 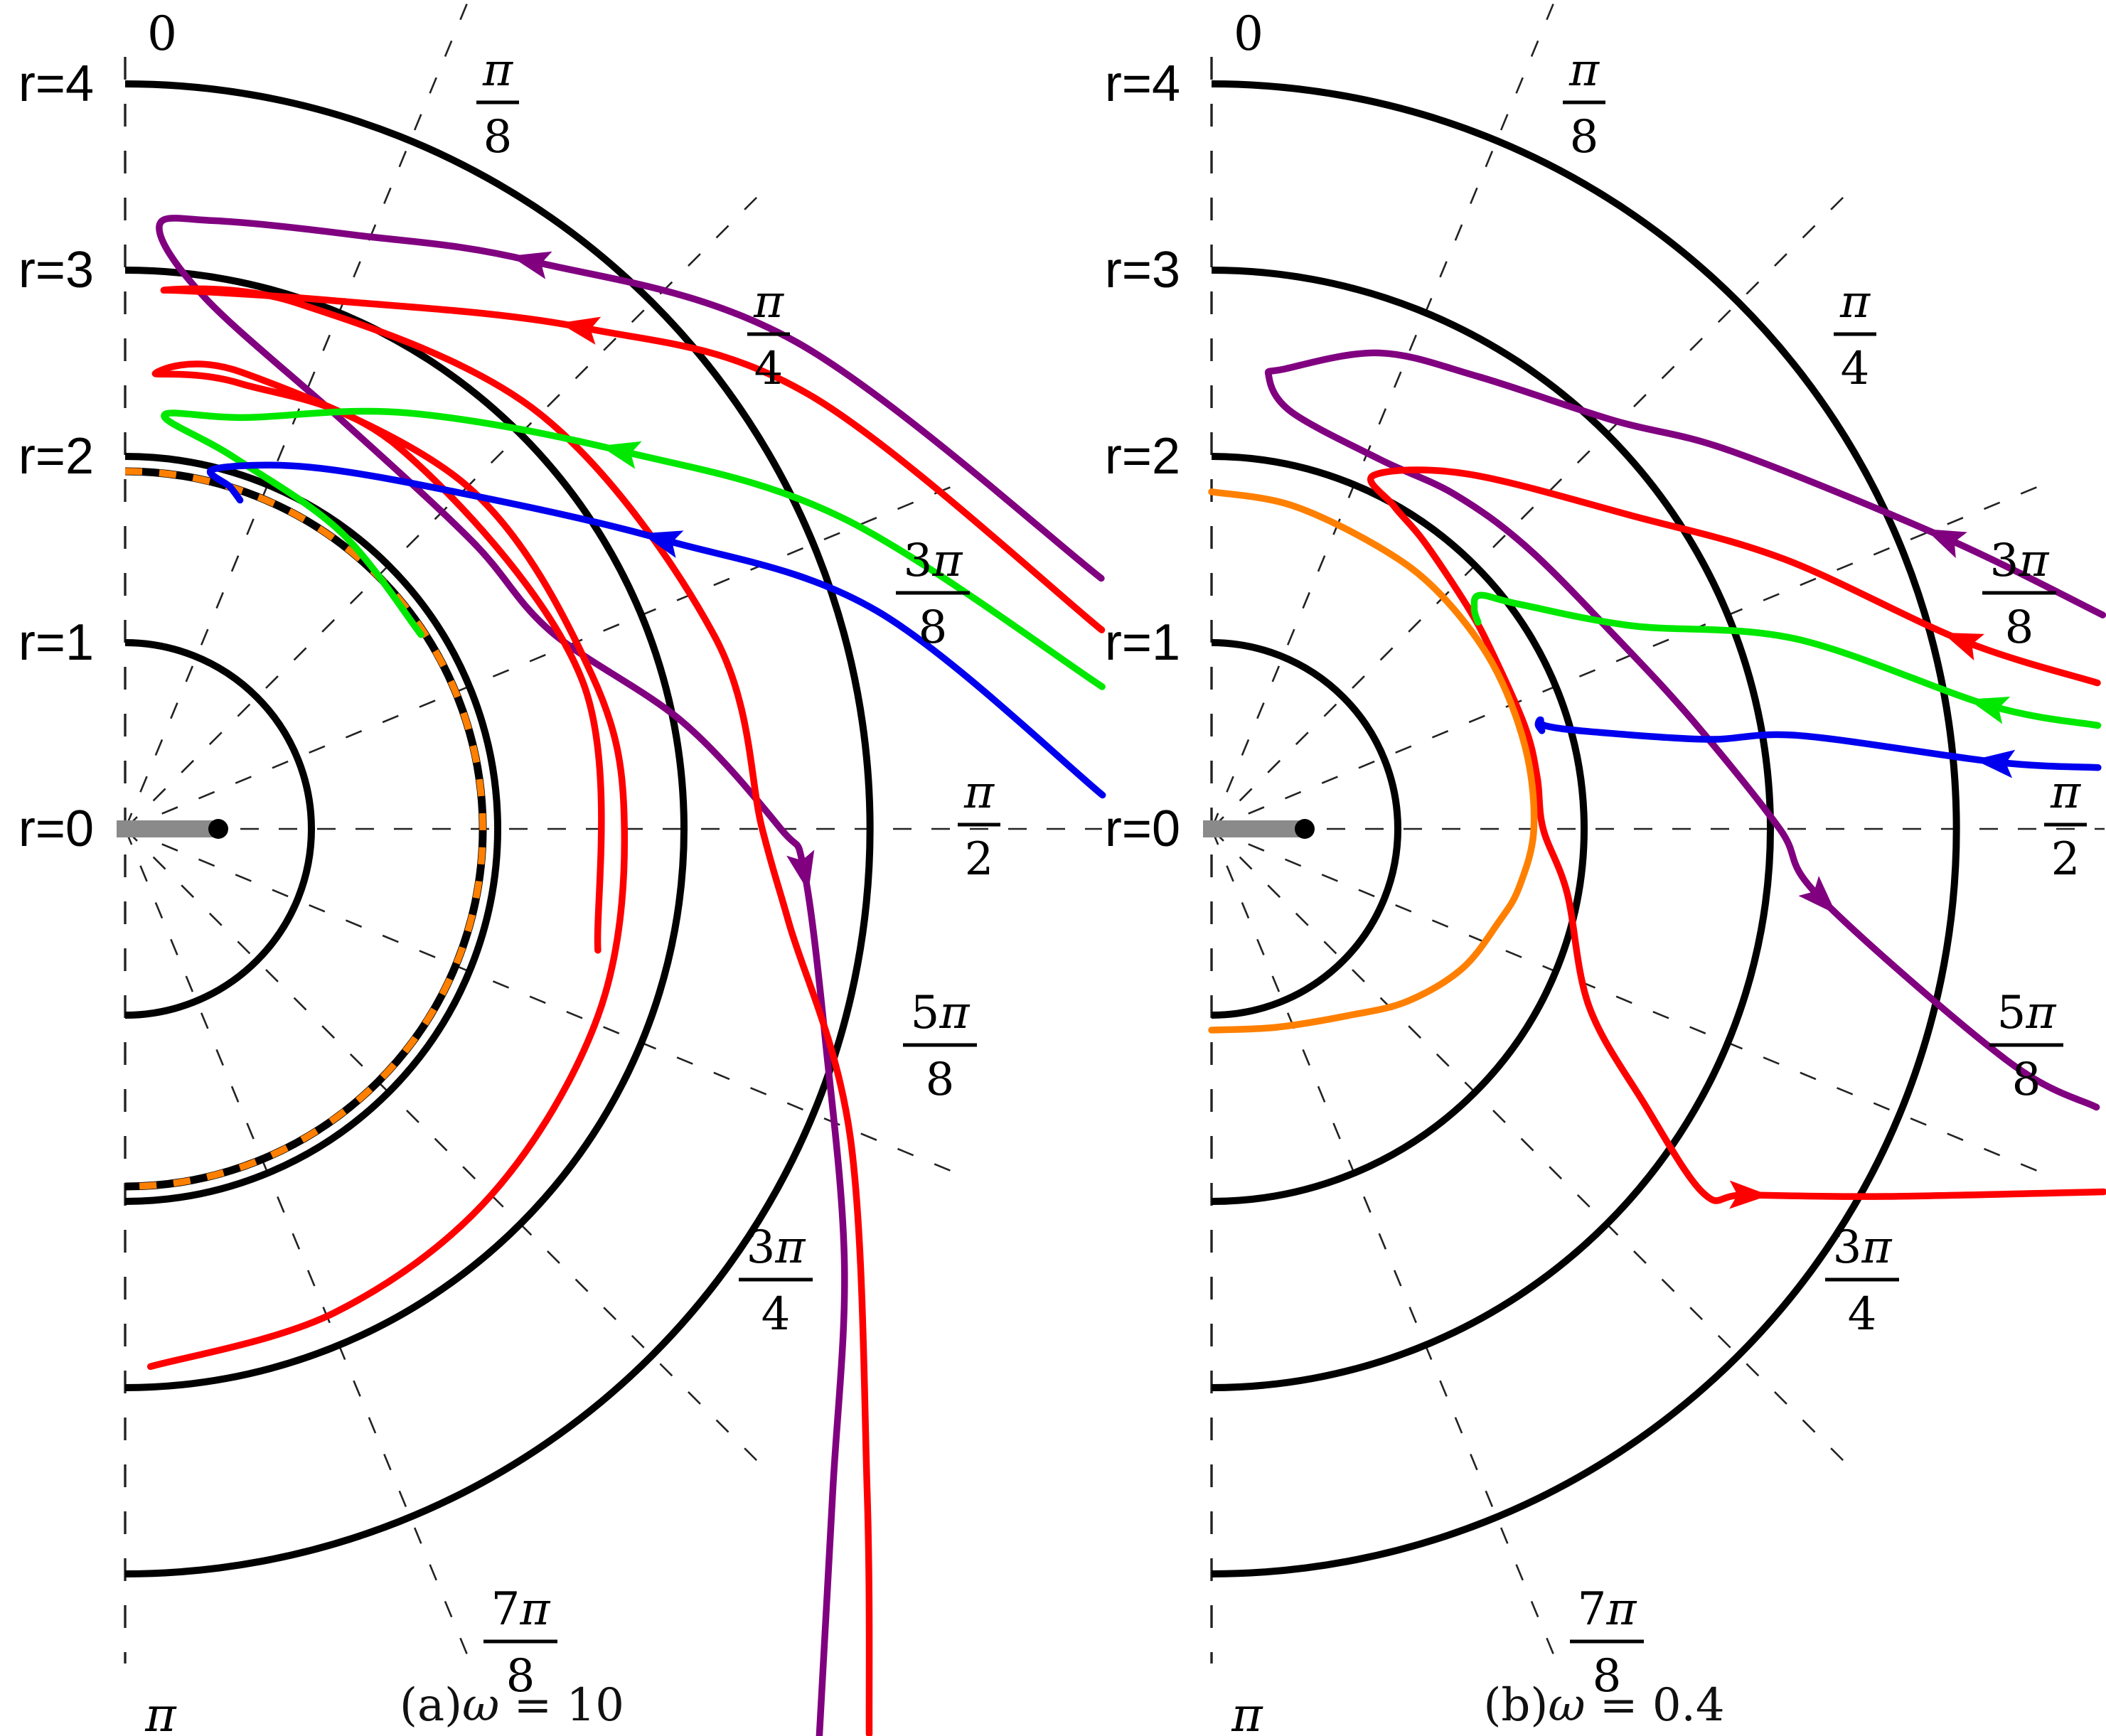 What do you see at coordinates (633, 548) in the screenshot?
I see `trajectory-green` at bounding box center [633, 548].